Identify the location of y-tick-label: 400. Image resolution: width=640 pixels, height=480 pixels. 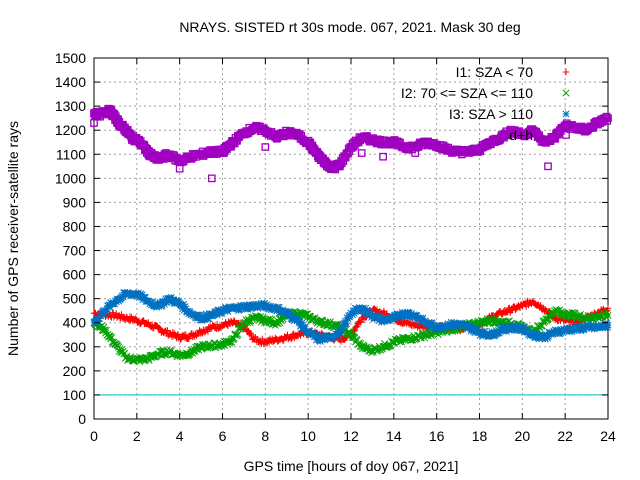
(75, 323).